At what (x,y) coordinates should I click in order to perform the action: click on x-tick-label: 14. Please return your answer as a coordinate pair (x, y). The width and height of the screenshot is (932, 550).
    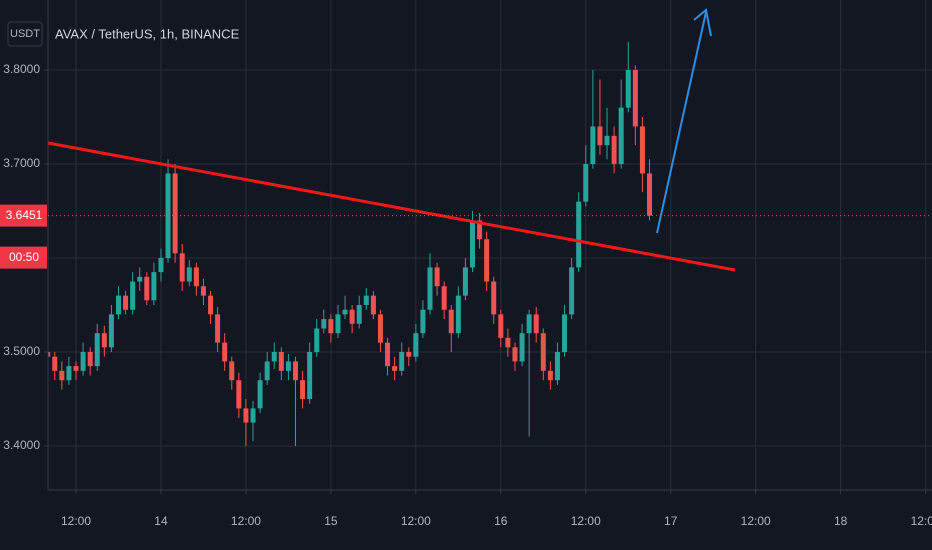
    Looking at the image, I should click on (161, 521).